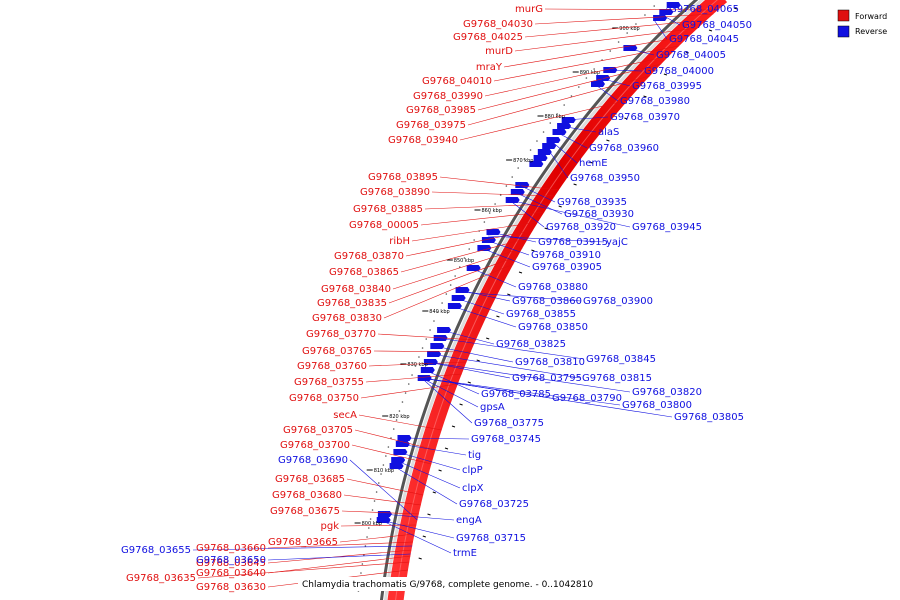  I want to click on forward-gene-label: G9768_03835, so click(352, 303).